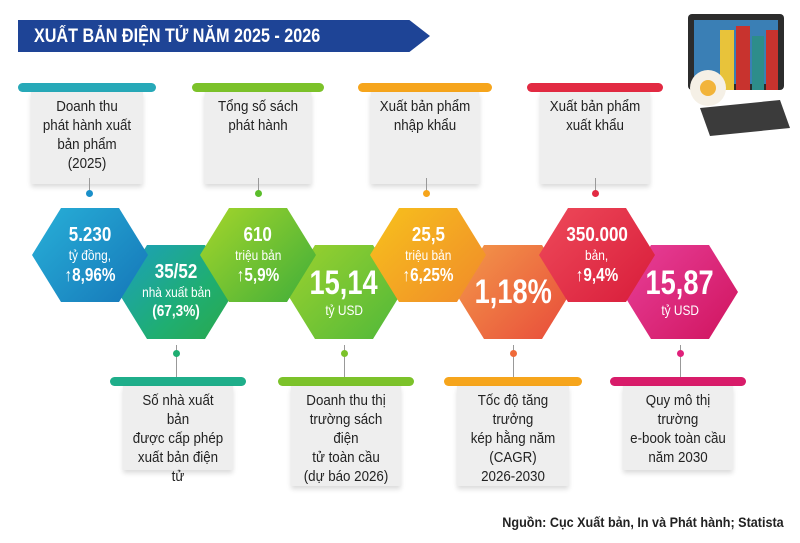  I want to click on label-revenue: Doanh thu phát hành xuất bản phẩm (2025), so click(87, 133).